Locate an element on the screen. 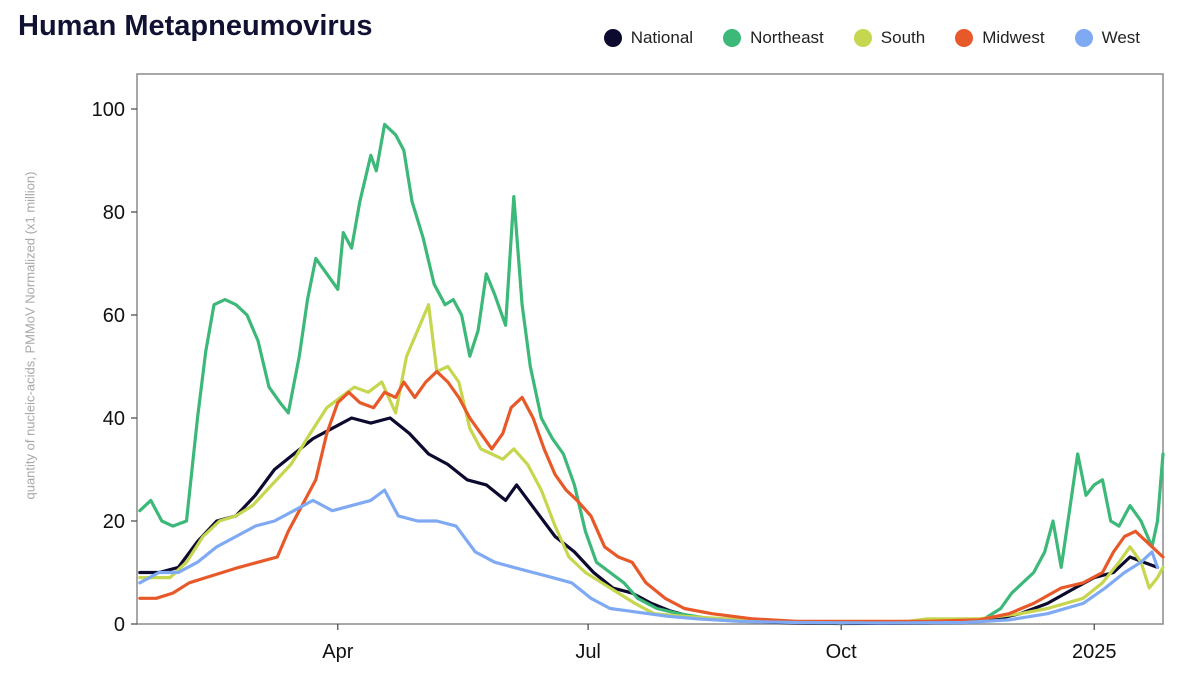  y-tick-label-0: 0 is located at coordinates (119, 625).